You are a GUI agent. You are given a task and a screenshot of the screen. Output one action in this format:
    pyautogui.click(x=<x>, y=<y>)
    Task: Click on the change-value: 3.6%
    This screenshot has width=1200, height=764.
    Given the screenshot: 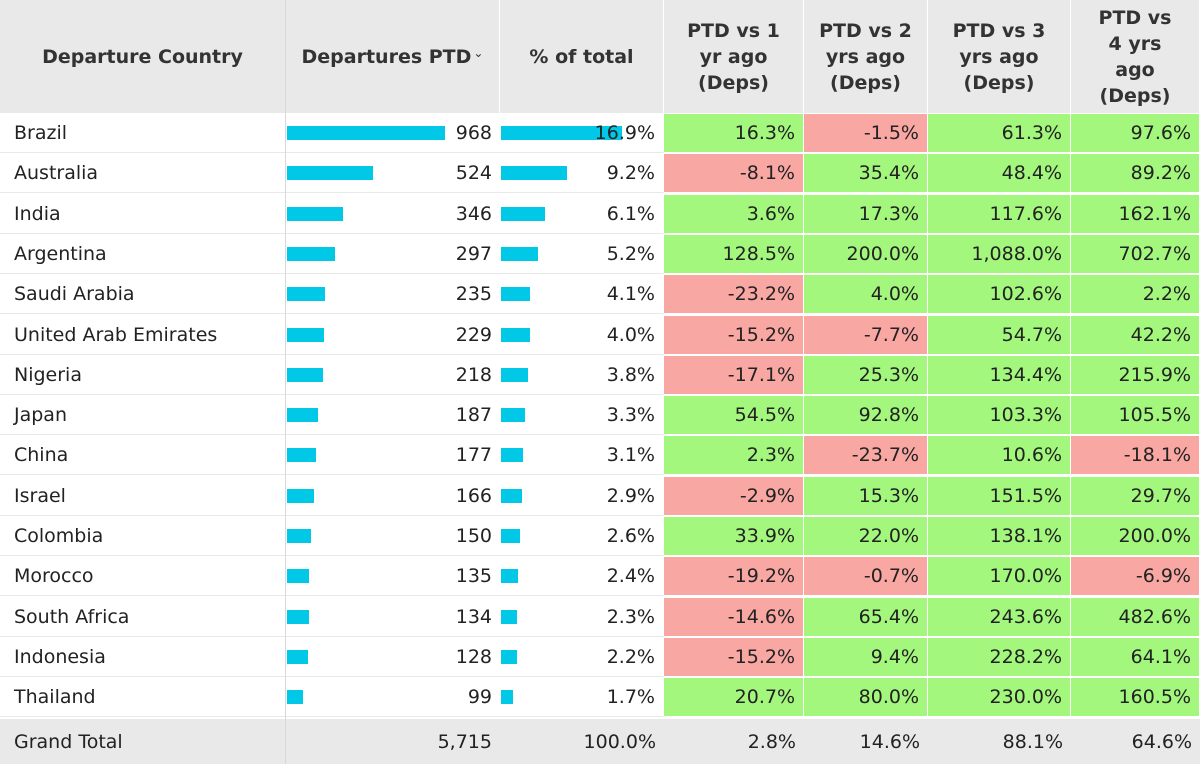 What is the action you would take?
    pyautogui.click(x=770, y=214)
    